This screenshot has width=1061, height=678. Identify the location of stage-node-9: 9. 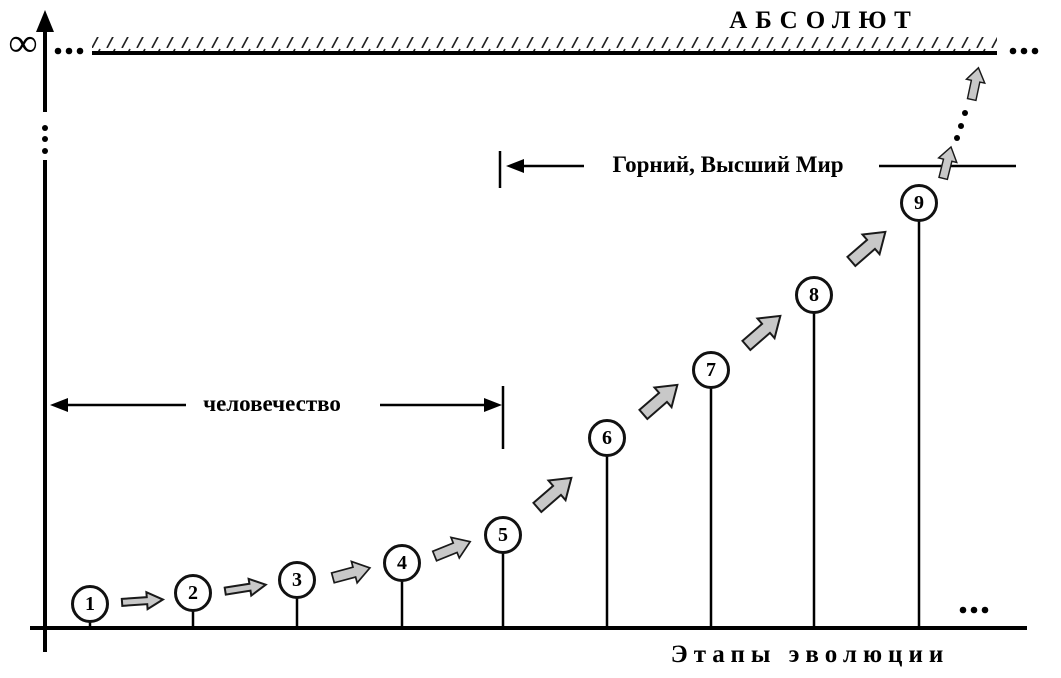
(919, 203).